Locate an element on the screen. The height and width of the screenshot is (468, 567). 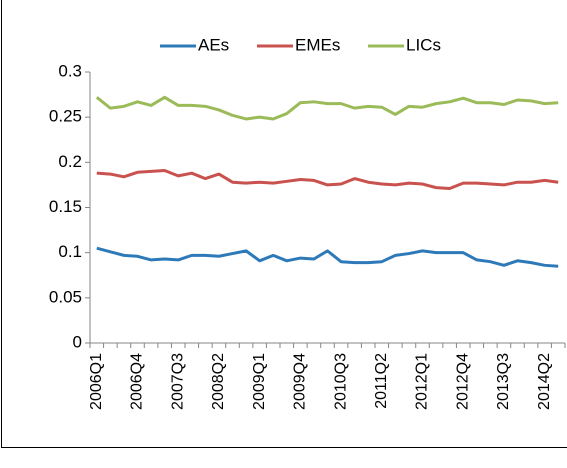
x-tick-label: 2007Q3 is located at coordinates (177, 381).